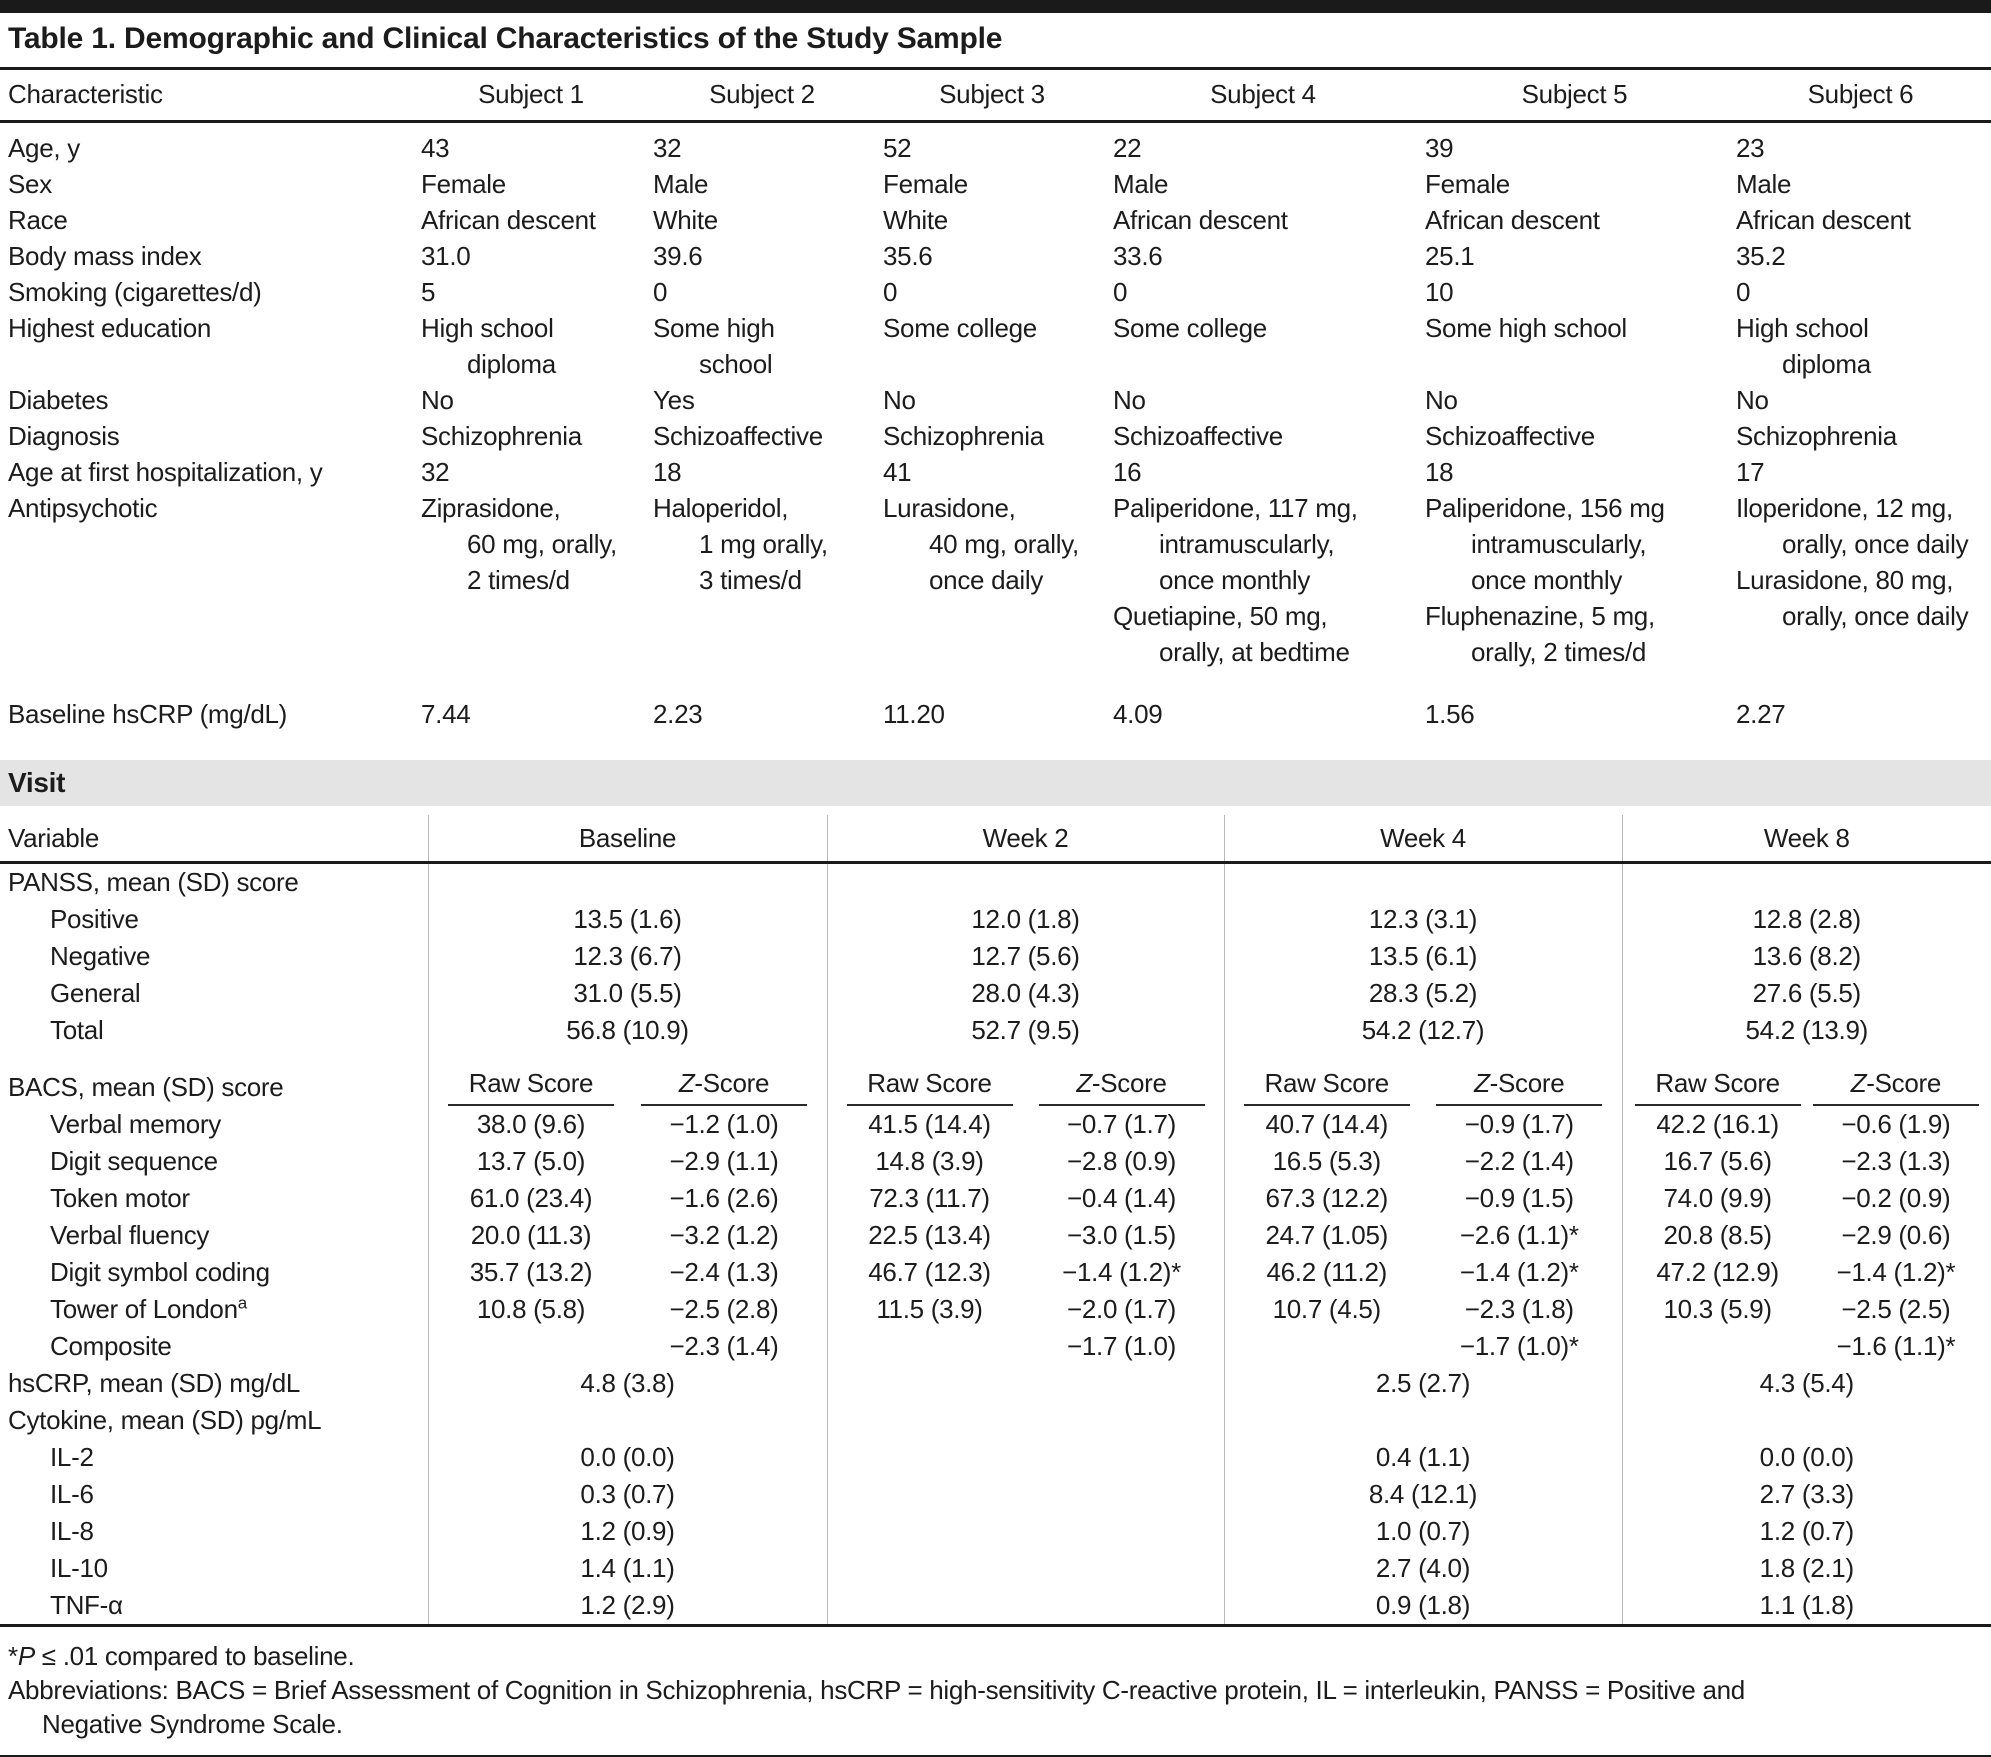 This screenshot has height=1757, width=1991. Describe the element at coordinates (992, 220) in the screenshot. I see `demographics-cell: White` at that location.